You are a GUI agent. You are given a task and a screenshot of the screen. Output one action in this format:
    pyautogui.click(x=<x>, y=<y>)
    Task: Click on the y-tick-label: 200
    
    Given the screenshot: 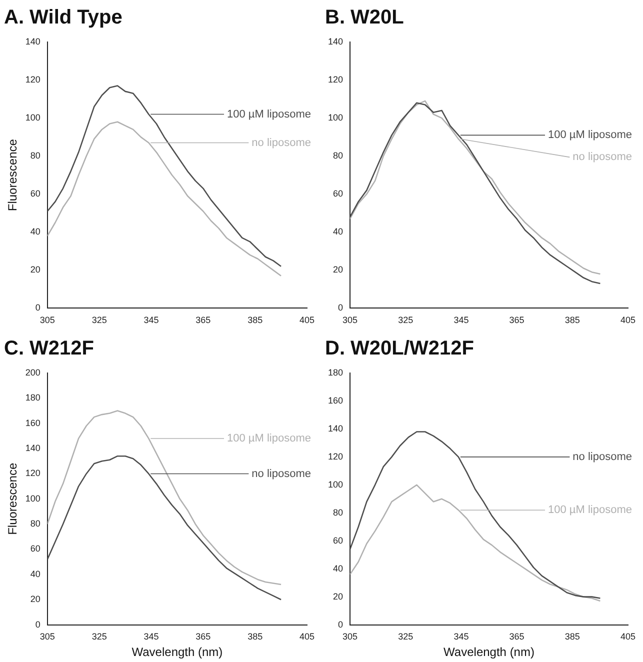 What is the action you would take?
    pyautogui.click(x=32, y=372)
    